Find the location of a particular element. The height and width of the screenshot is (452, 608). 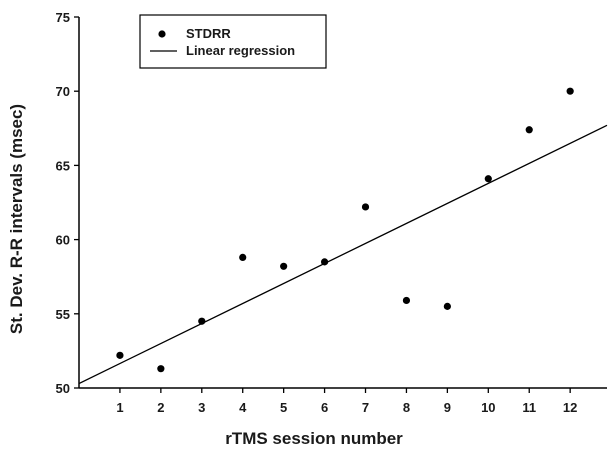

x-tick-label: 12 is located at coordinates (570, 407).